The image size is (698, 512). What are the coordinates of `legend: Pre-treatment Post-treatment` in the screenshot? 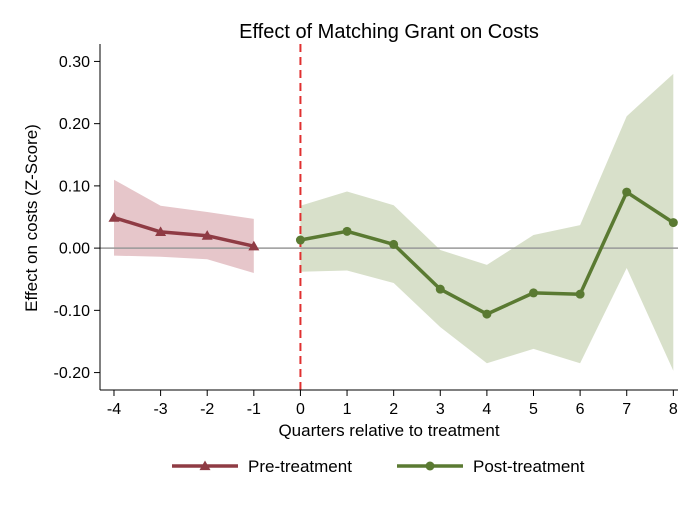 It's located at (378, 466).